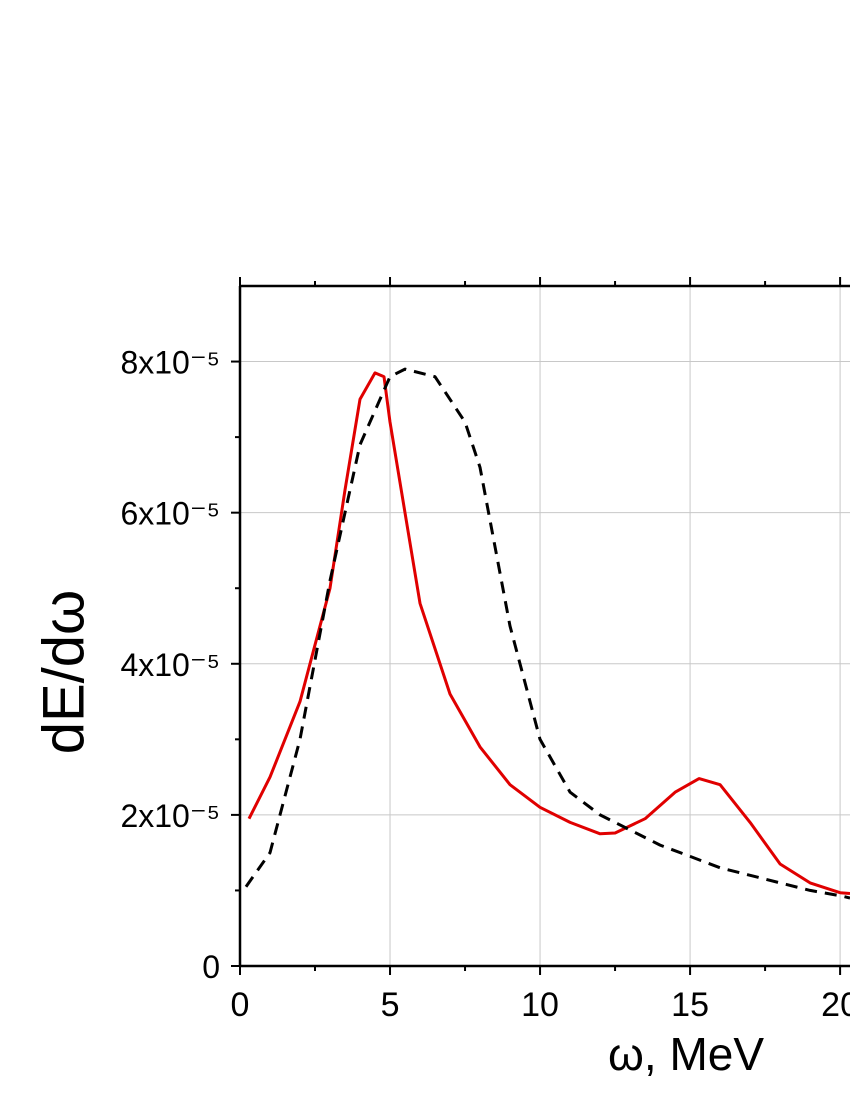 Image resolution: width=850 pixels, height=1100 pixels. Describe the element at coordinates (240, 1005) in the screenshot. I see `x-tick-label: 0` at that location.